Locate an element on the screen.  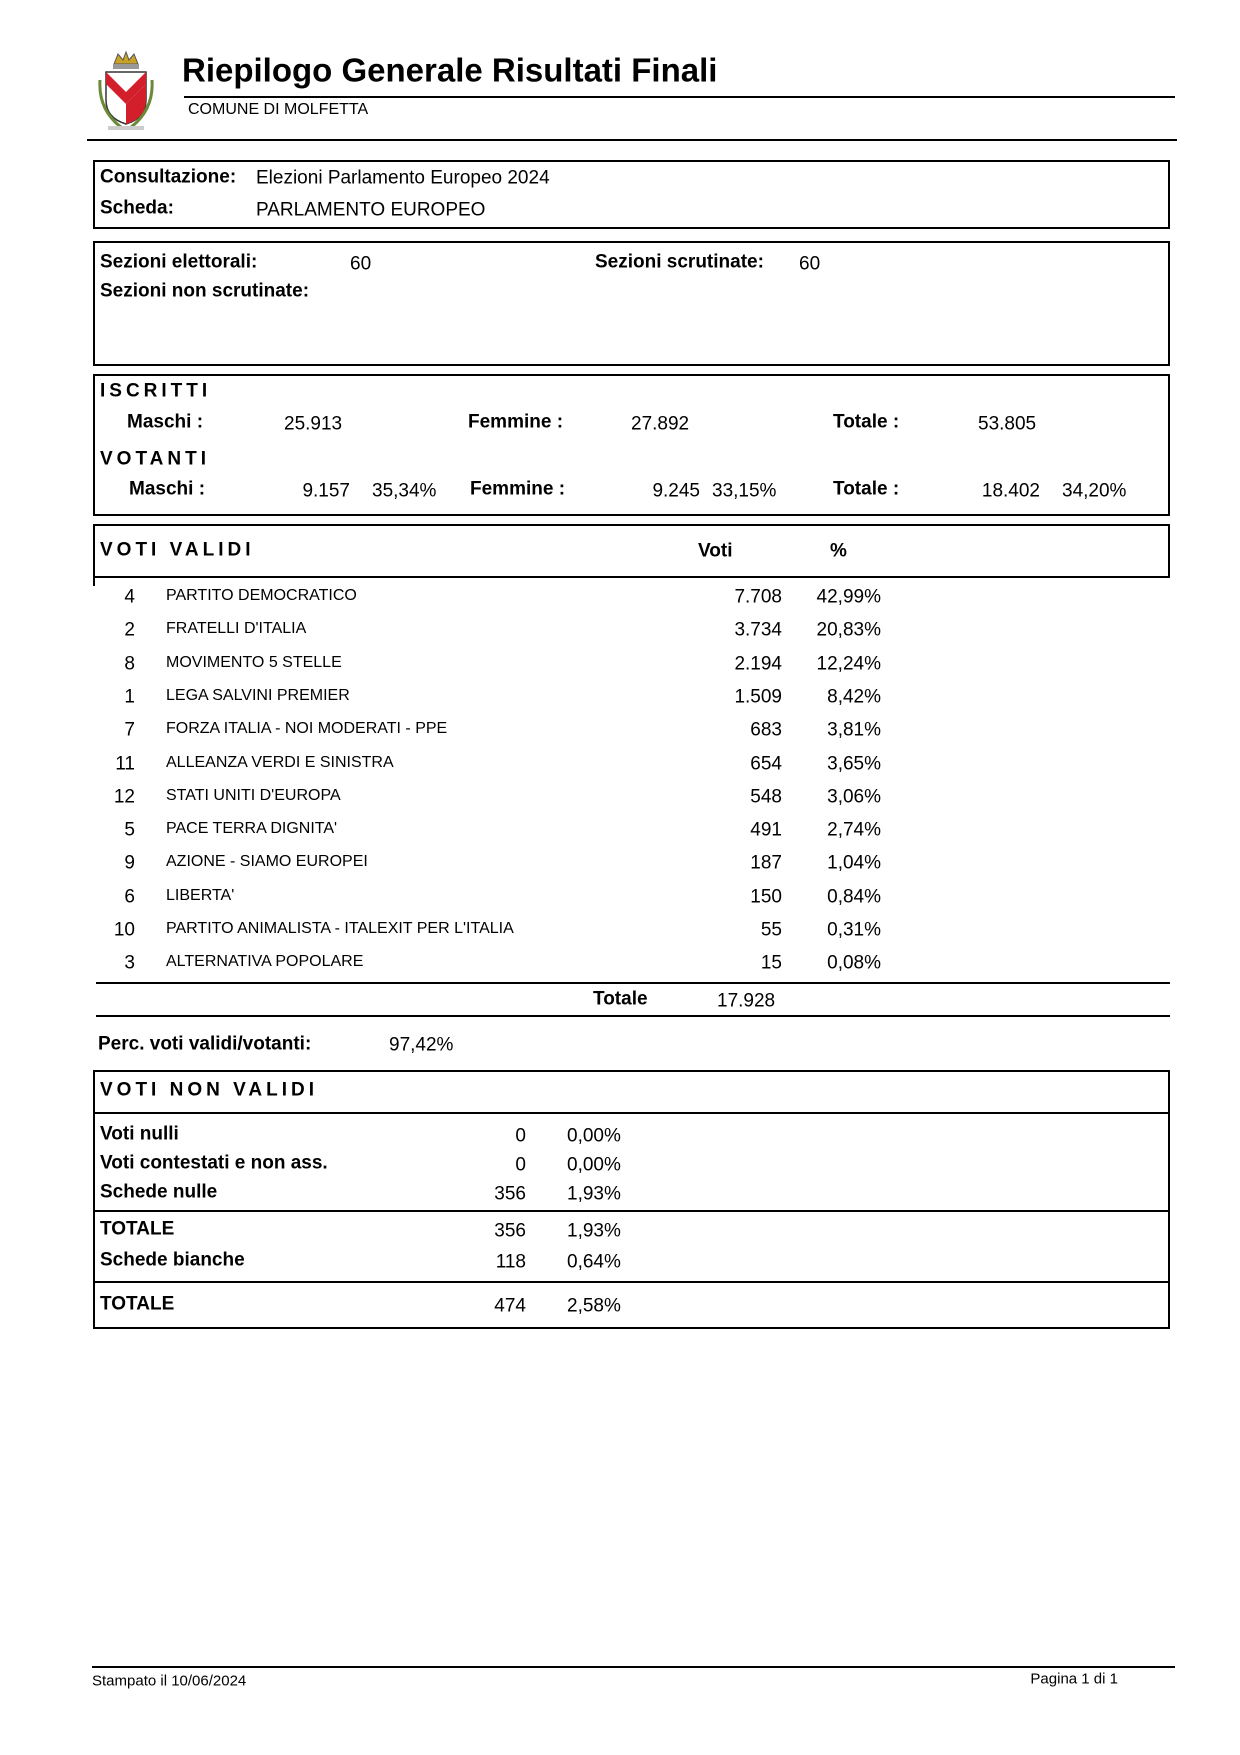
percent: 34,20% is located at coordinates (1094, 491).